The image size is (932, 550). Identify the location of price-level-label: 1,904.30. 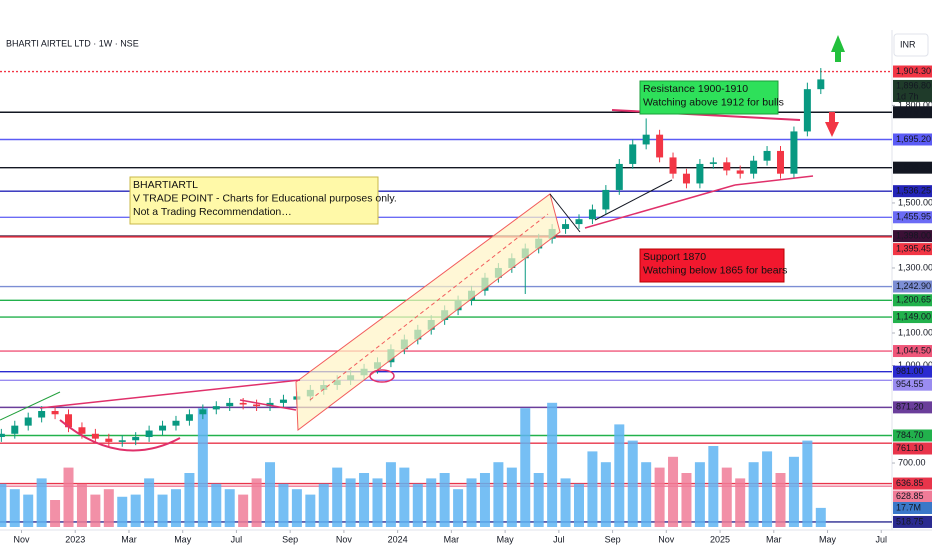
(913, 71).